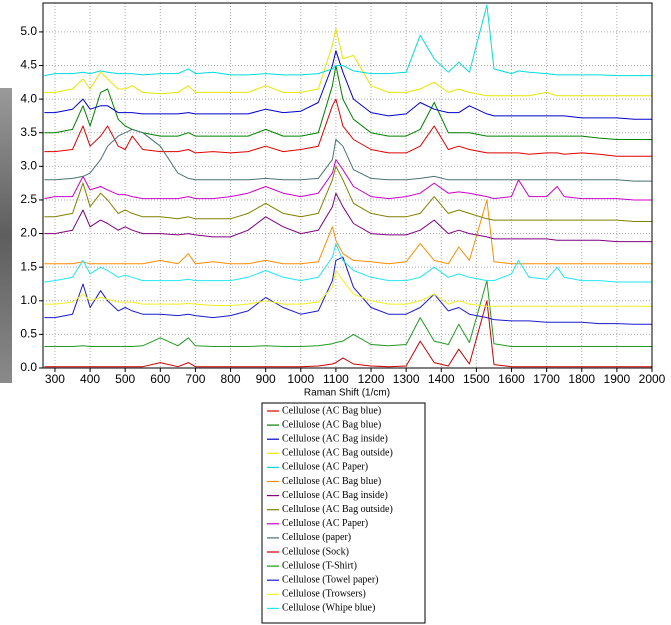  I want to click on x-tick-label: 1800, so click(581, 379).